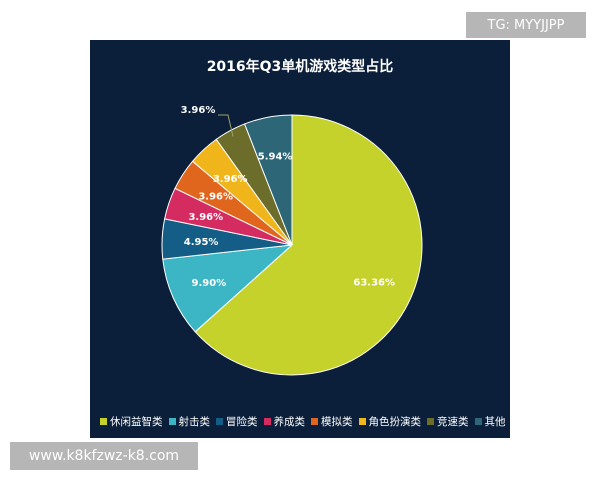 The image size is (600, 480). What do you see at coordinates (478, 421) in the screenshot?
I see `legend-swatch-other` at bounding box center [478, 421].